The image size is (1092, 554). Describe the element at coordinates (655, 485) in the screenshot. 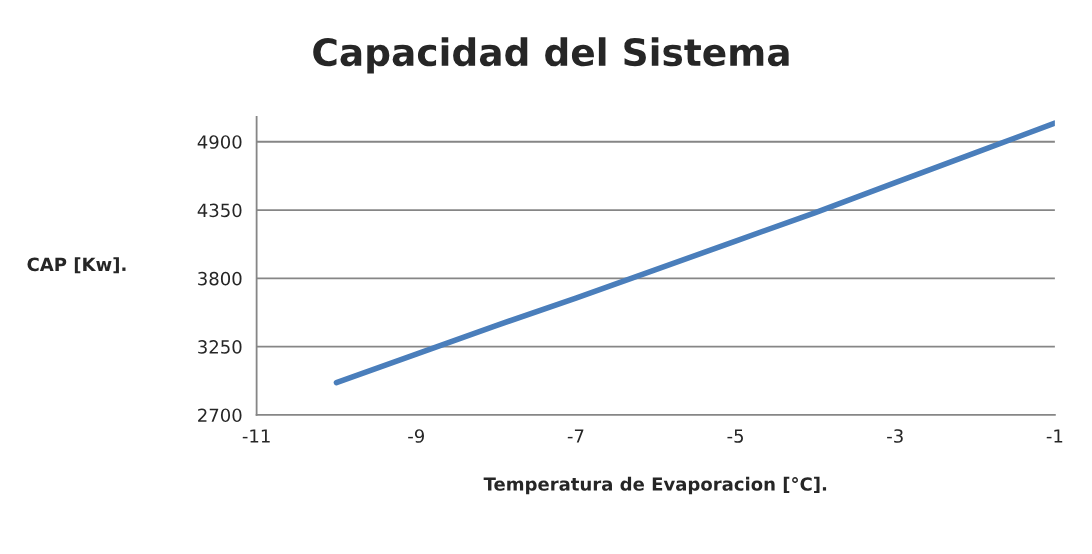

I see `x-axis-title: Temperatura de Evaporacion [°C].` at that location.